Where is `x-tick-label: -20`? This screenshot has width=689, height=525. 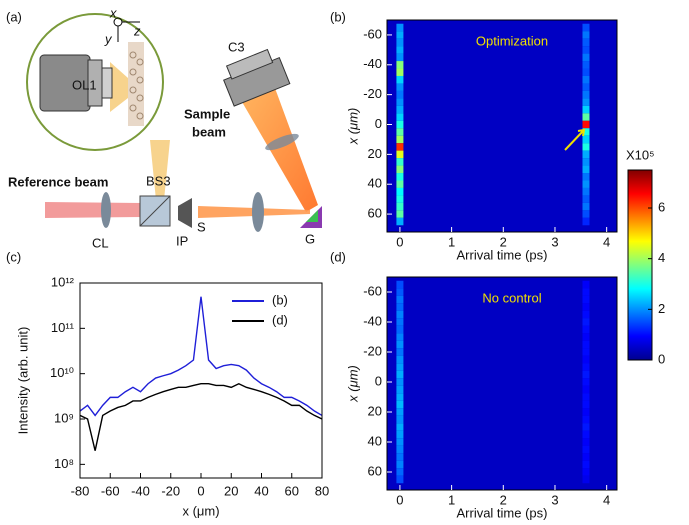
x-tick-label: -20 is located at coordinates (170, 490).